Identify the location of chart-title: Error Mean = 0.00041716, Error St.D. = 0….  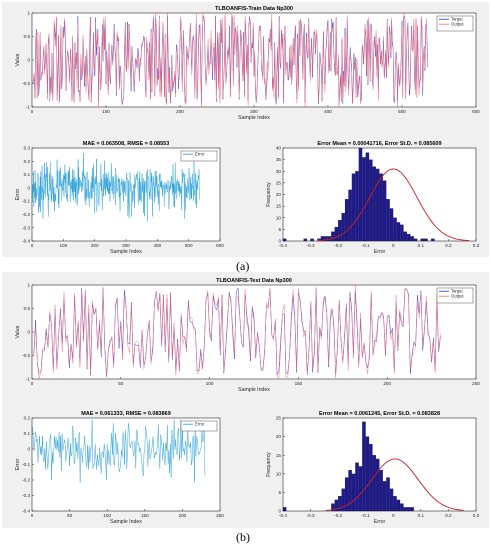
(379, 144).